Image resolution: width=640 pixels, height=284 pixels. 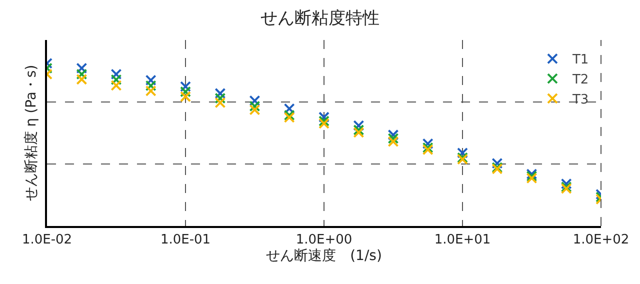 I want to click on x-tick-label: 1.0E+02, so click(x=601, y=240).